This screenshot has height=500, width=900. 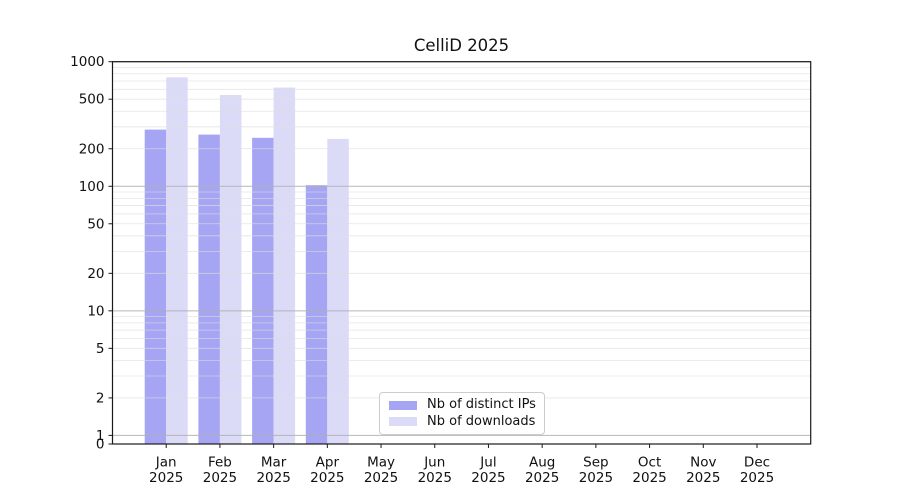 What do you see at coordinates (316, 314) in the screenshot?
I see `bar-apr-series0` at bounding box center [316, 314].